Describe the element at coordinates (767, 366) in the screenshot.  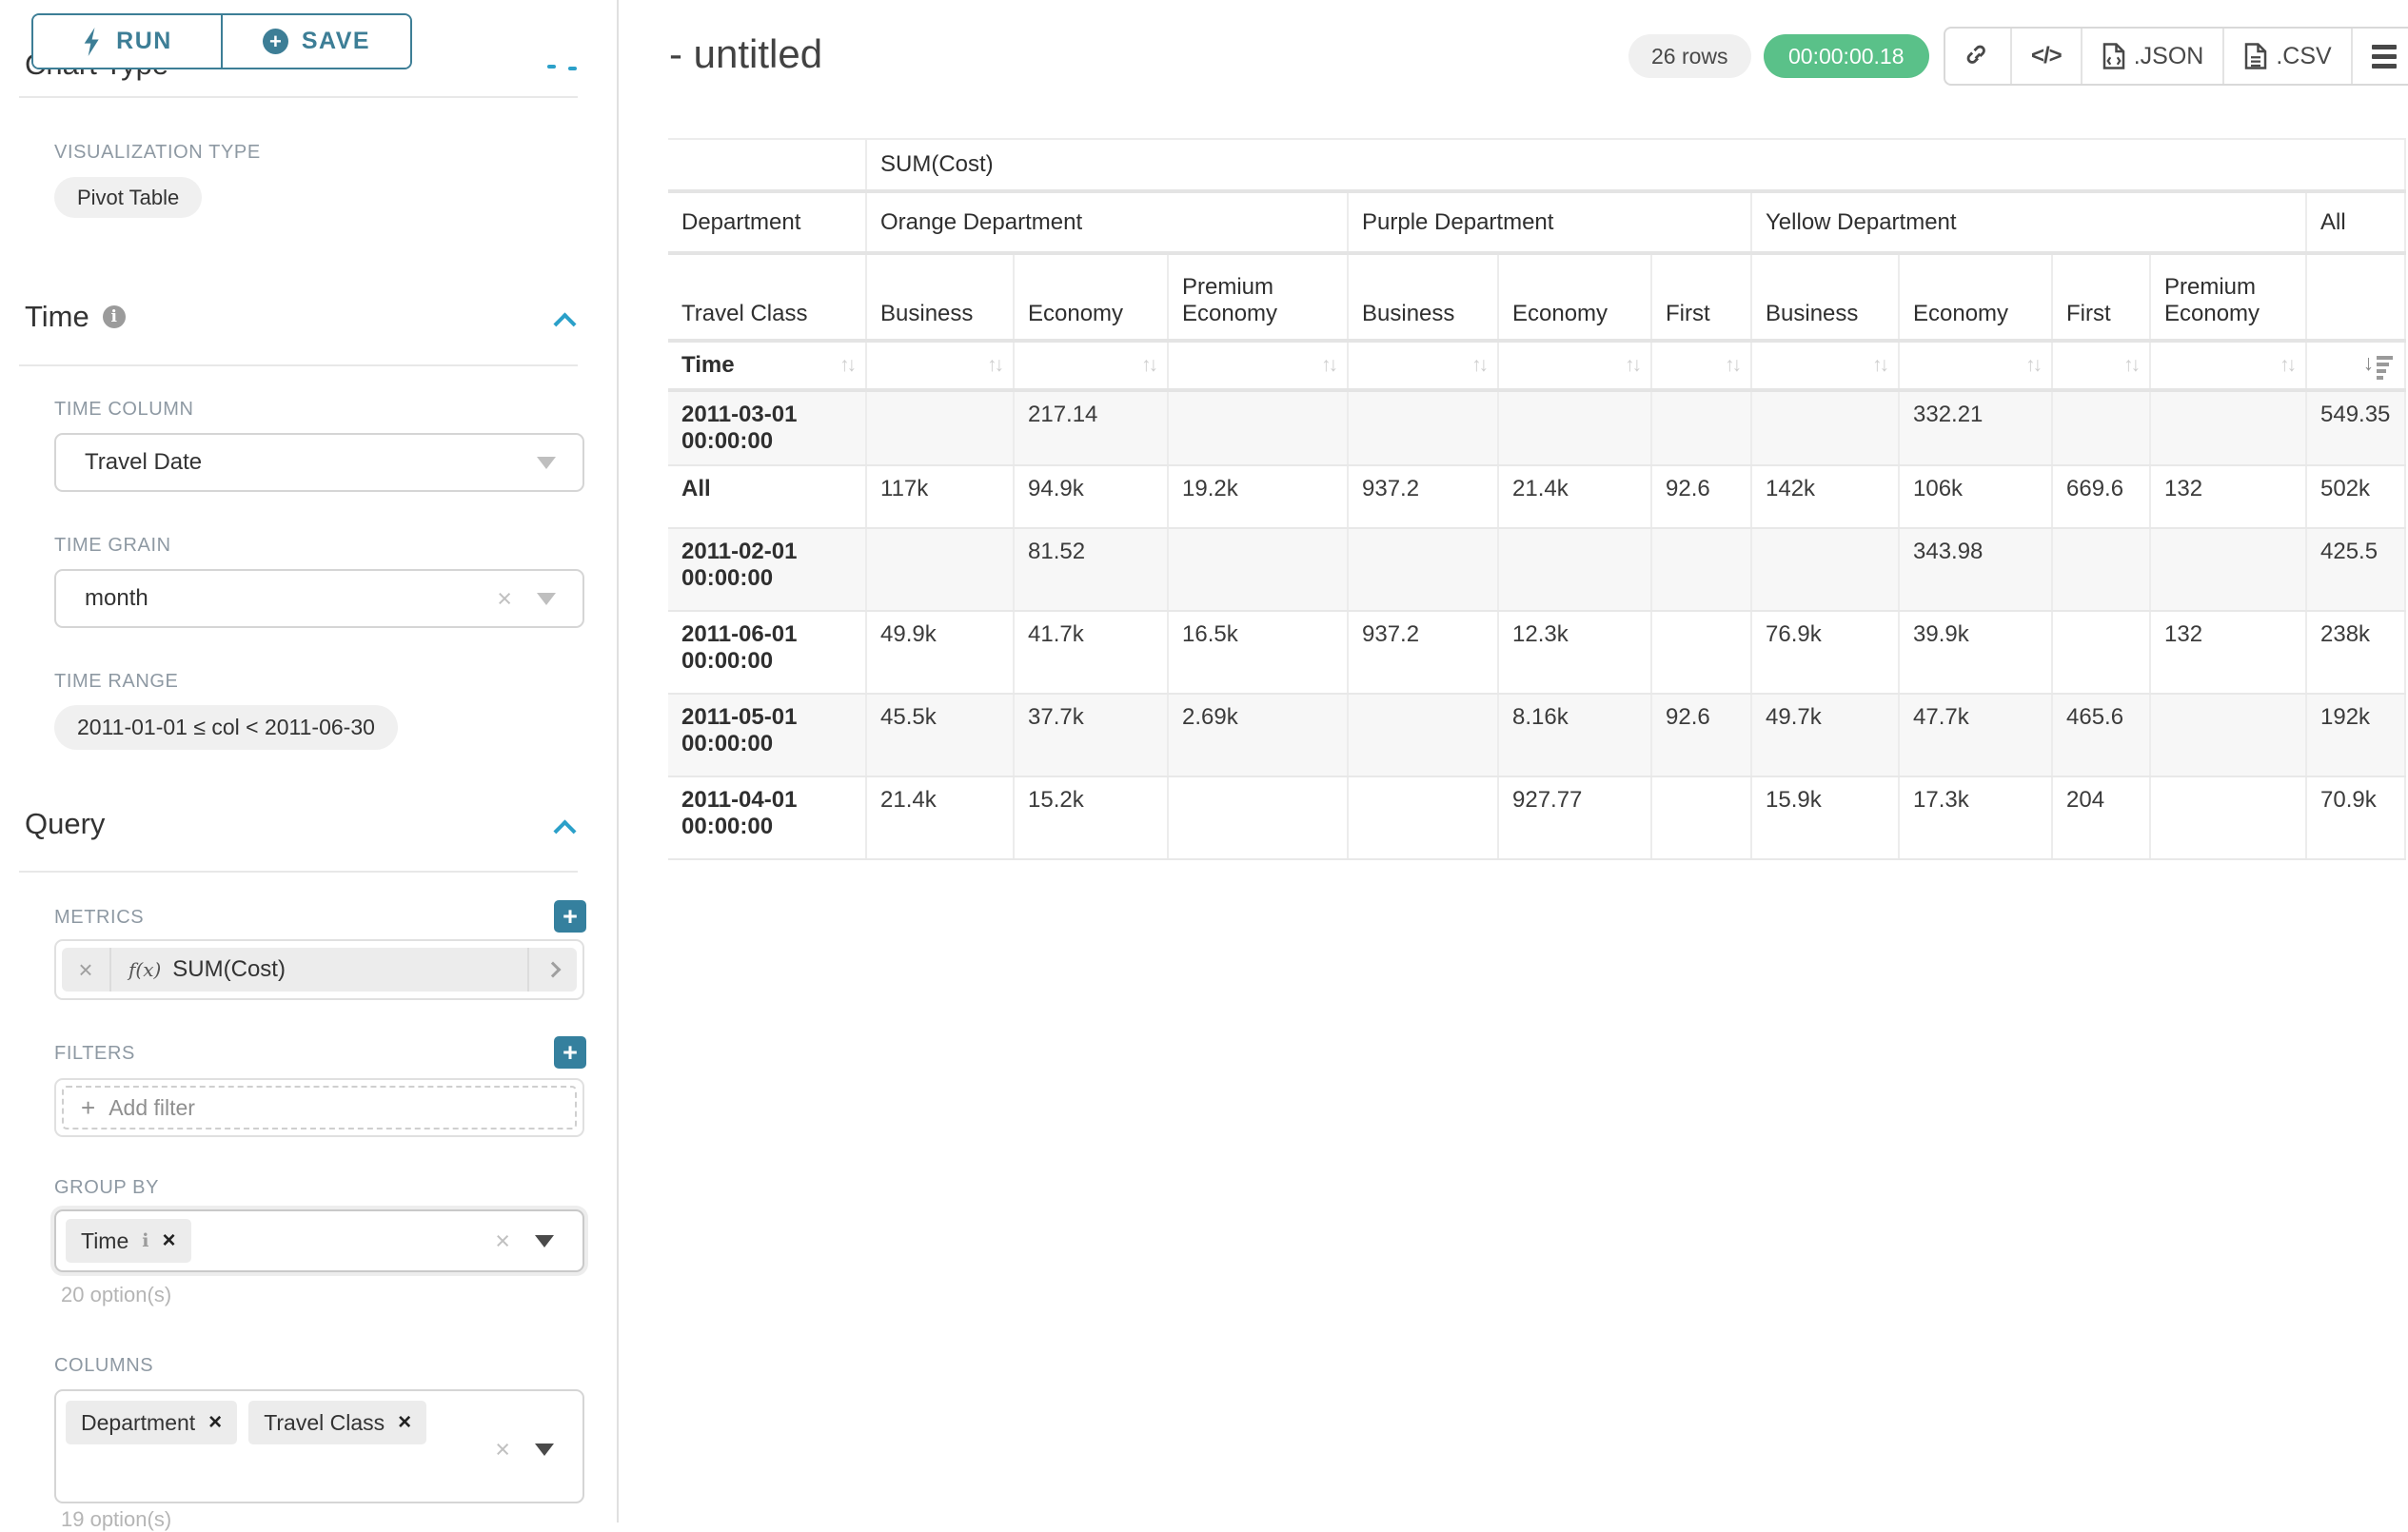
I see `row-axis-header: Time ↑↓` at that location.